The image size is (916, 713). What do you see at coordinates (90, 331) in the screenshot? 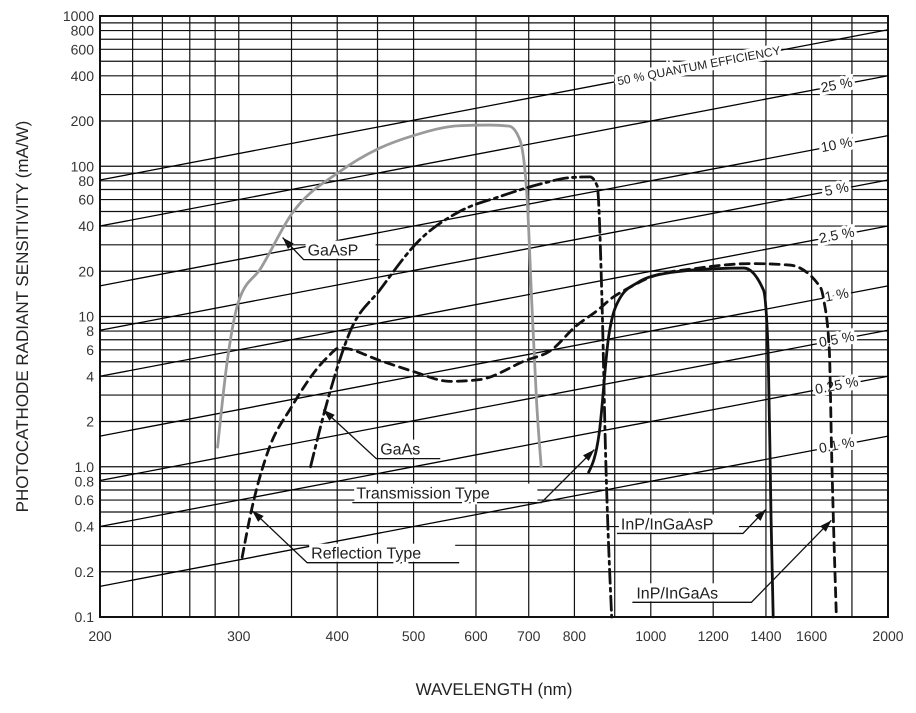
I see `y-tick-label: 8` at bounding box center [90, 331].